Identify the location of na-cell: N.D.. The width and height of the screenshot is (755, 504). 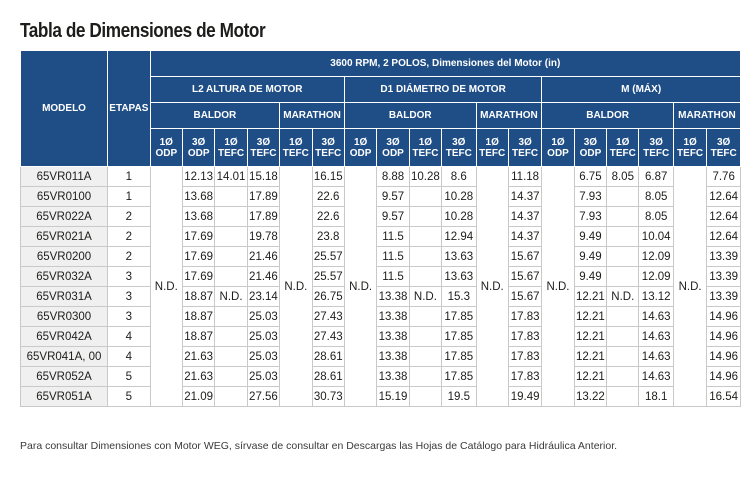
(492, 286).